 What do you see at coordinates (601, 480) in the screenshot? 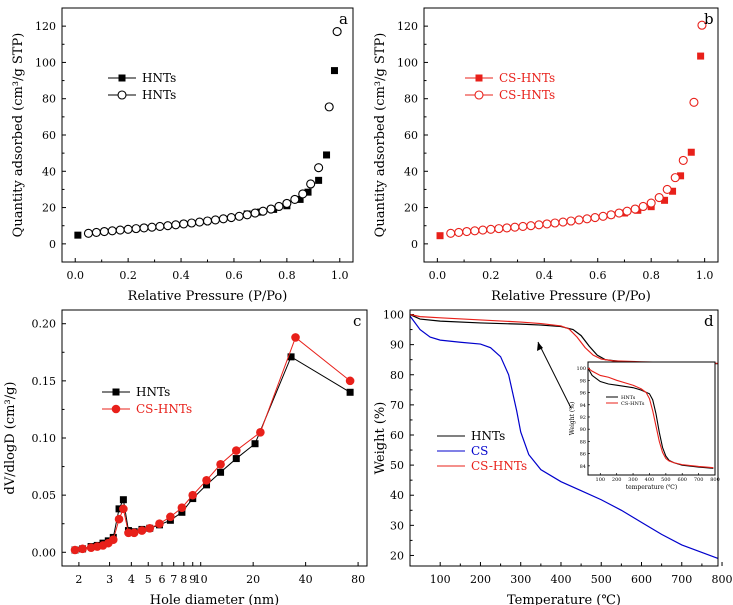
I see `inset-x-tick-label: 100` at bounding box center [601, 480].